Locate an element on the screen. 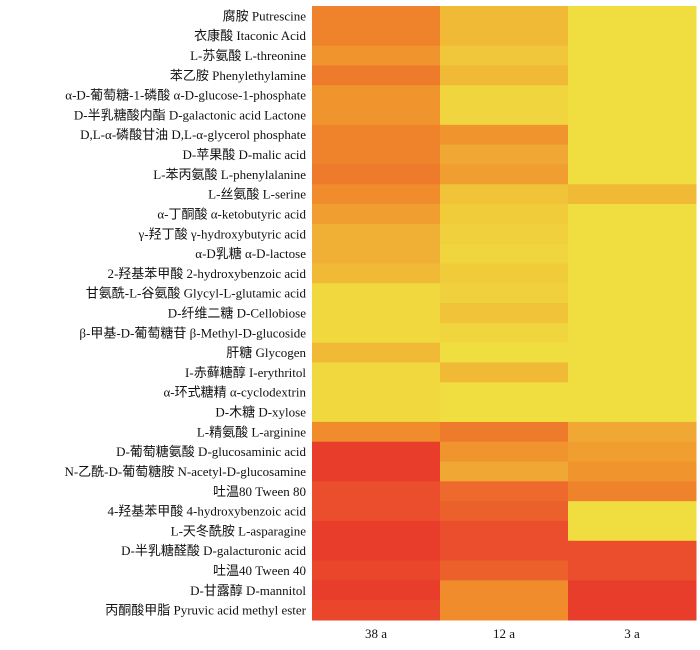 This screenshot has width=700, height=650. row-label: L-丝氨酸 L-serine is located at coordinates (257, 194).